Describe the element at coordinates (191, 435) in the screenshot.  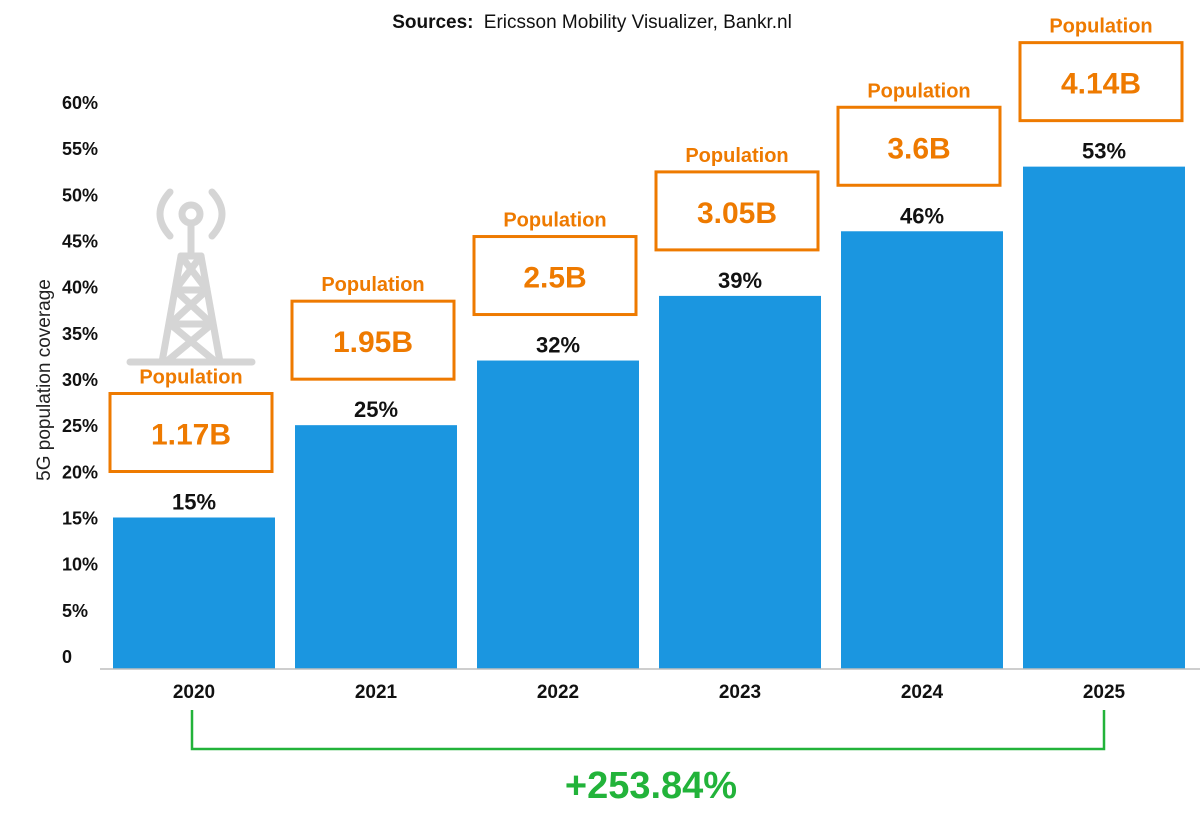
I see `population-value: 1.17B` at that location.